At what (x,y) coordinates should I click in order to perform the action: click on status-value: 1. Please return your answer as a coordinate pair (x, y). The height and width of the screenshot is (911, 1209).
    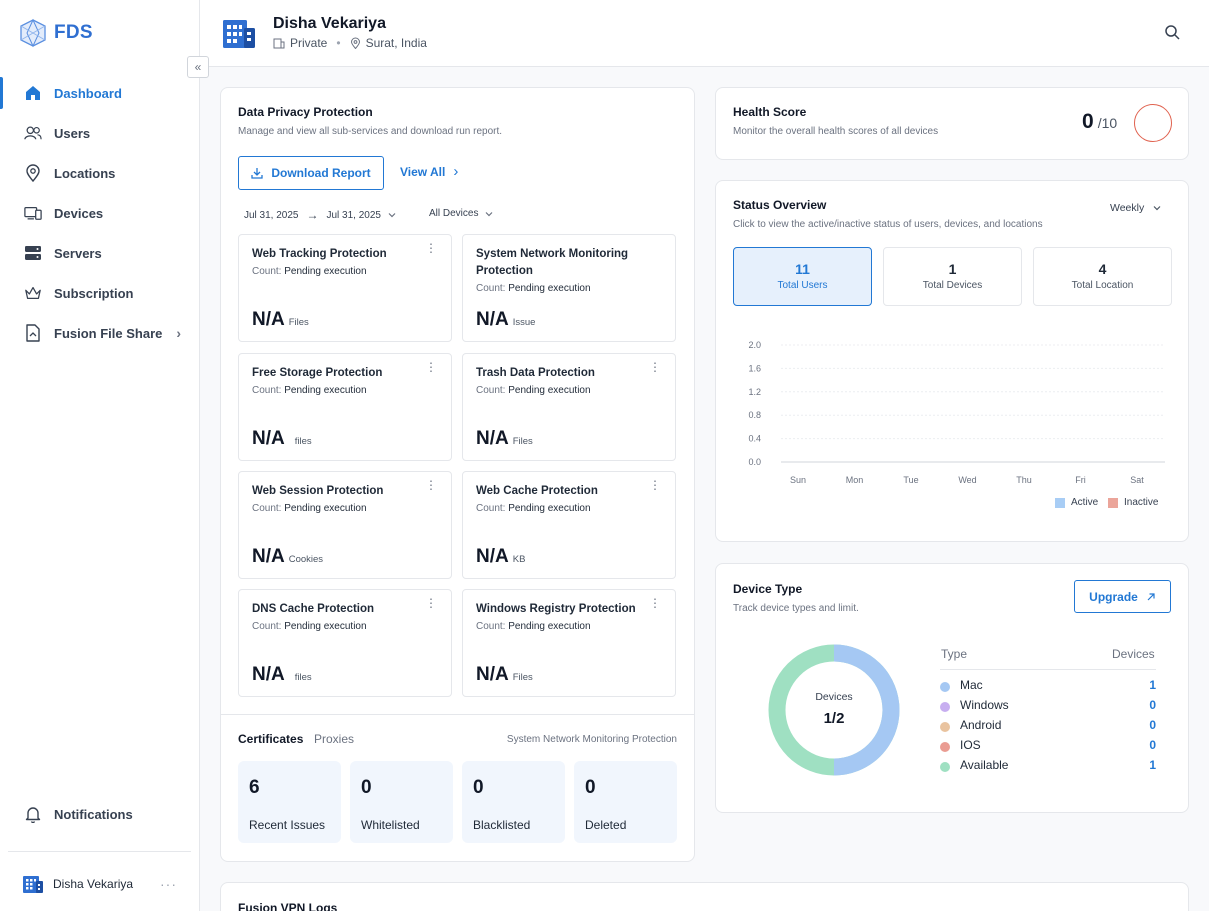
    Looking at the image, I should click on (952, 269).